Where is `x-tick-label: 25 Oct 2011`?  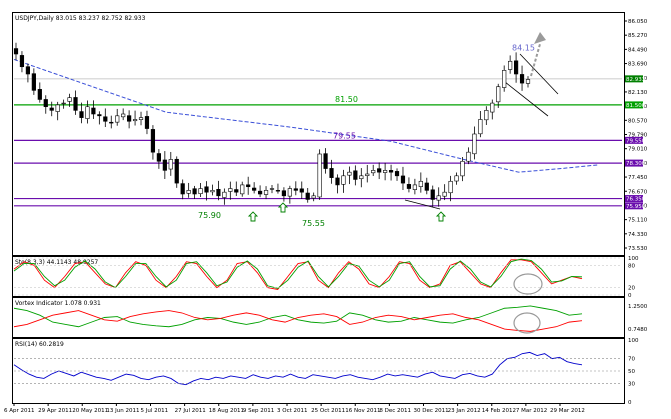 x-tick-label: 25 Oct 2011 is located at coordinates (328, 411).